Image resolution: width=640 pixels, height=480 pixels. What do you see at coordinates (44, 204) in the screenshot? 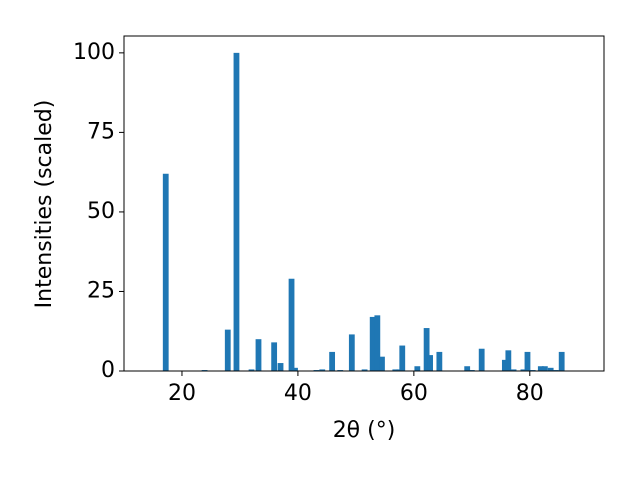
I see `y-axis-label: Intensities (scaled)` at bounding box center [44, 204].